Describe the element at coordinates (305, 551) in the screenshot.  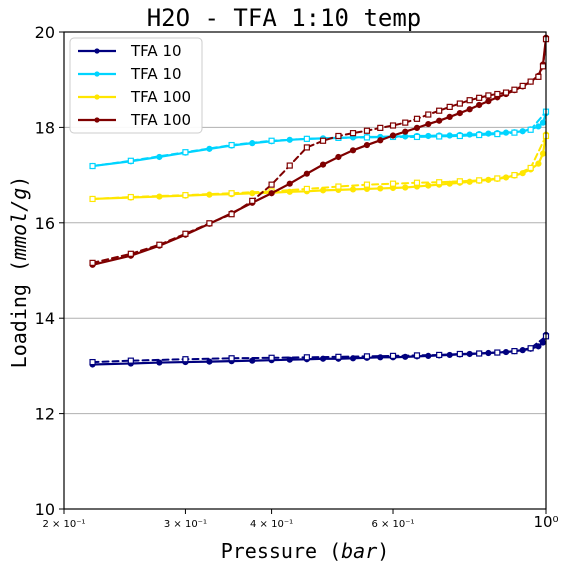
I see `x-axis-label: Pressure (bar)` at that location.